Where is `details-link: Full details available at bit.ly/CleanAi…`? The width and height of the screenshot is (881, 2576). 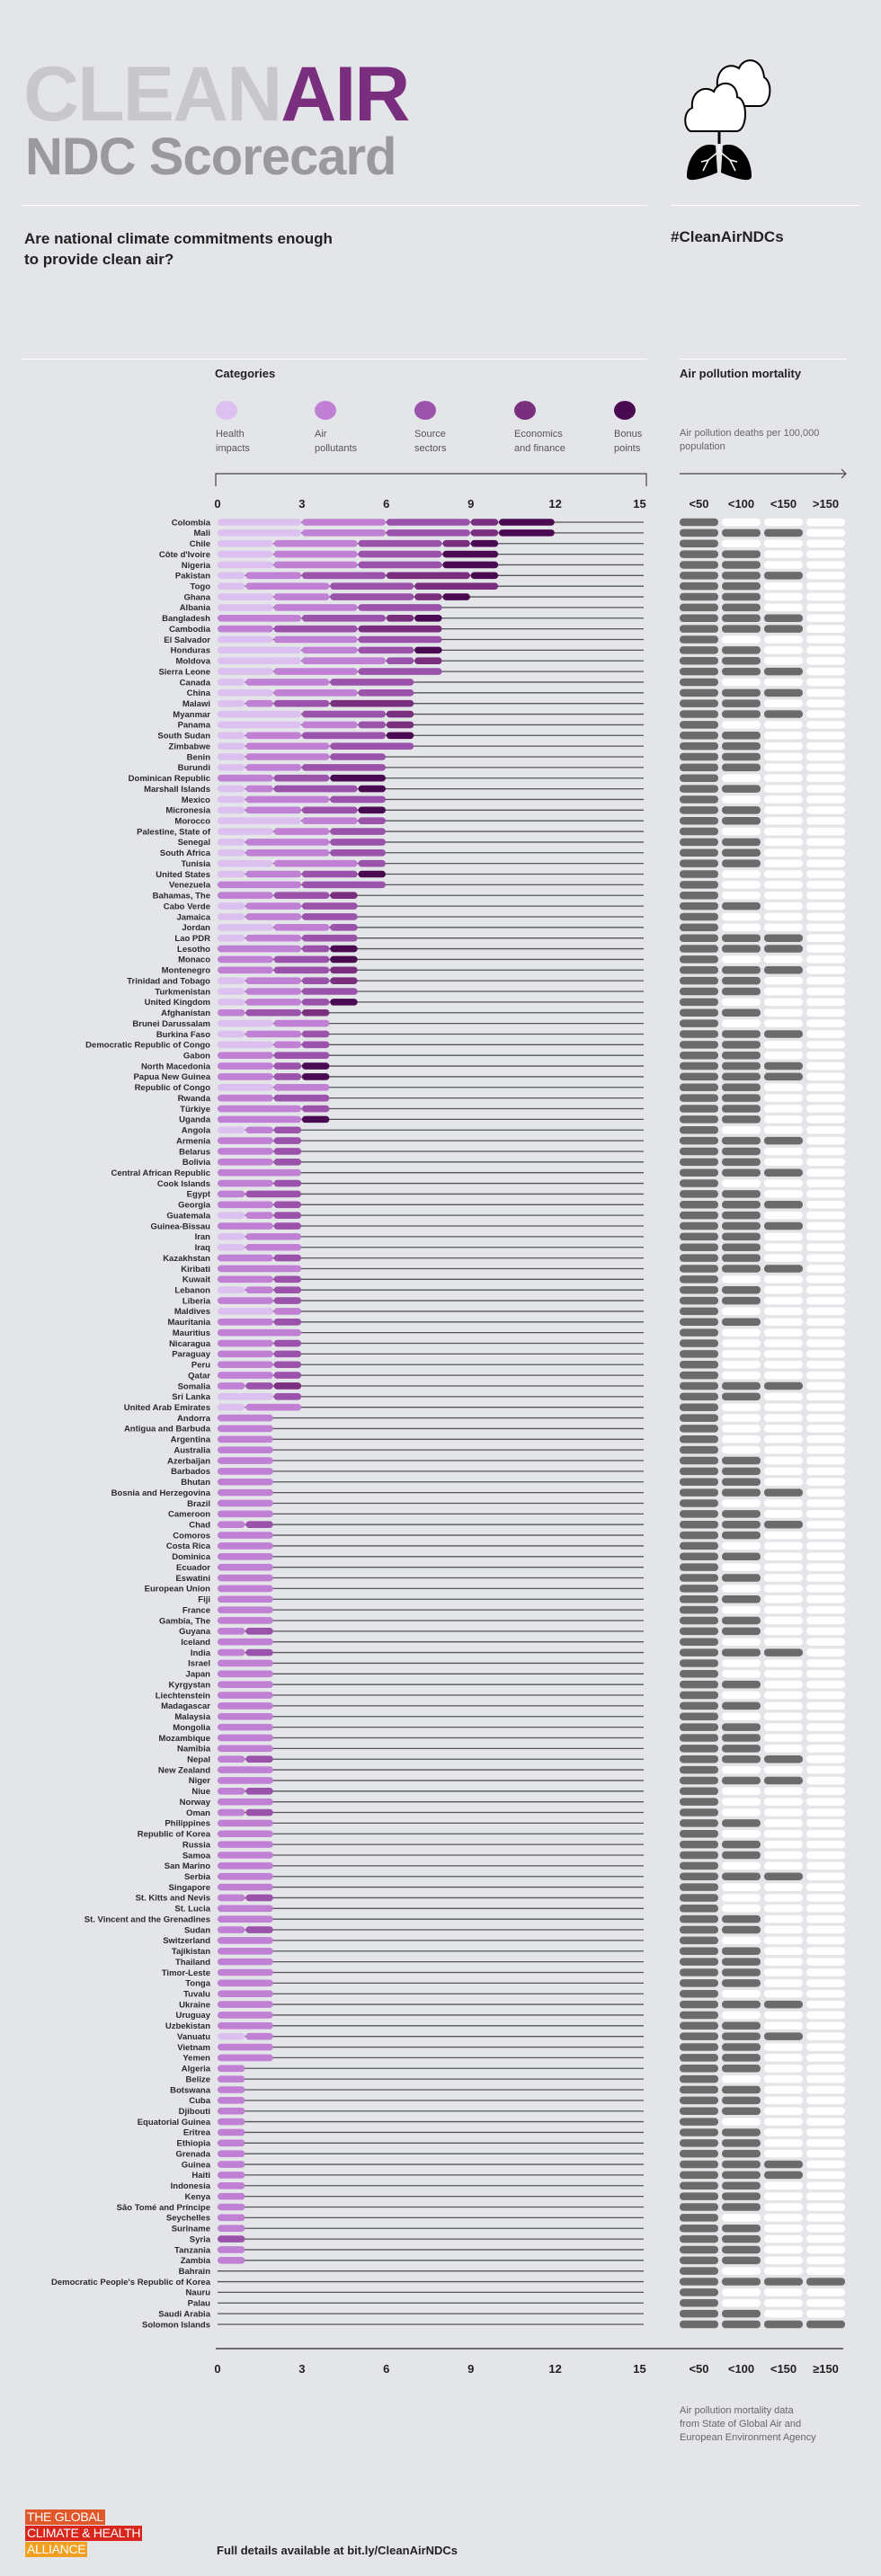
details-link: Full details available at bit.ly/CleanAi… is located at coordinates (338, 2550).